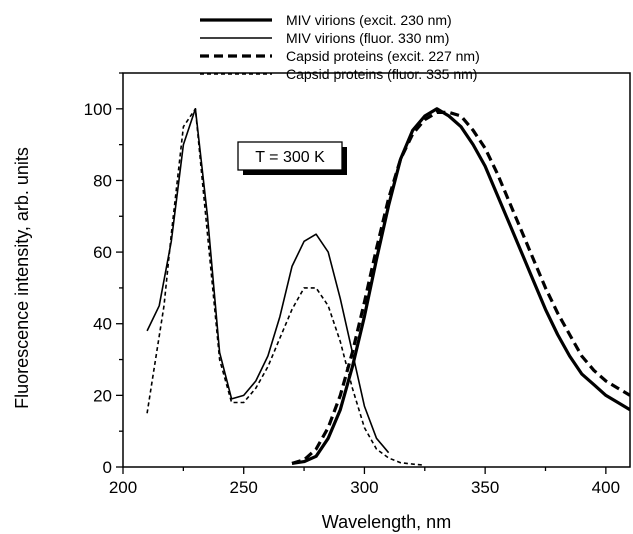  I want to click on y-tick-label: 80, so click(102, 180).